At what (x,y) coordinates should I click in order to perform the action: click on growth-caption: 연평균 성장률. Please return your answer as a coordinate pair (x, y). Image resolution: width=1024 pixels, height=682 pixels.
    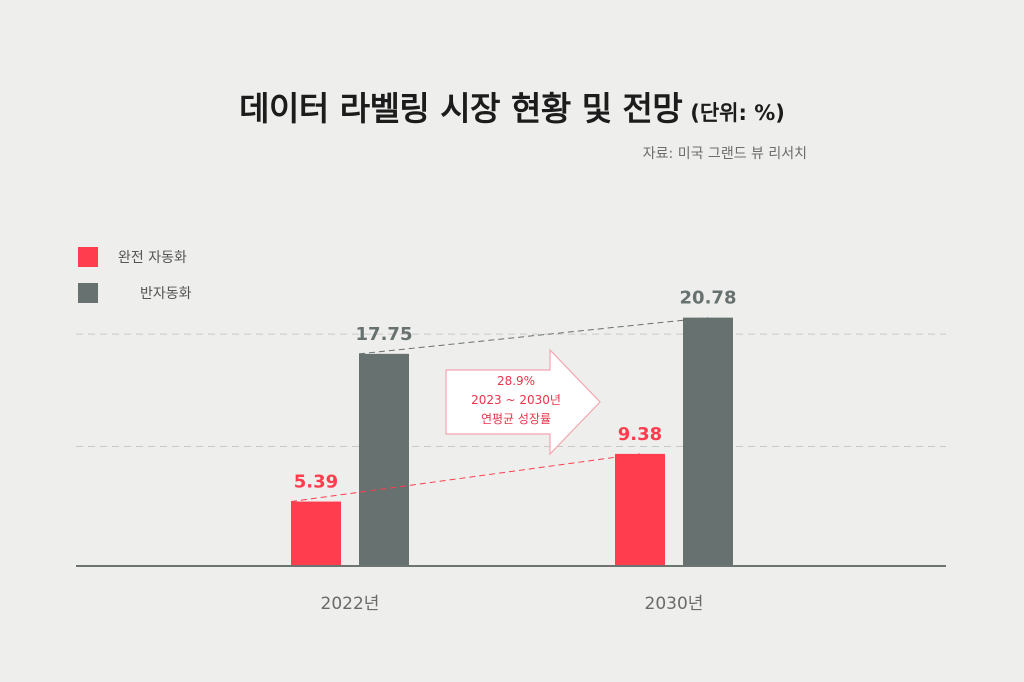
    Looking at the image, I should click on (516, 419).